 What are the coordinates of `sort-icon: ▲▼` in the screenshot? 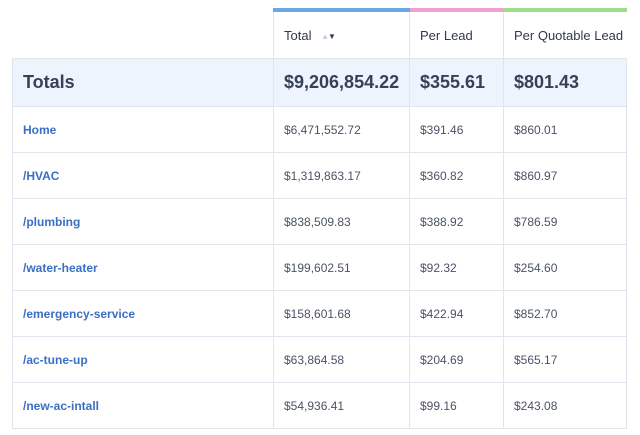 It's located at (328, 36).